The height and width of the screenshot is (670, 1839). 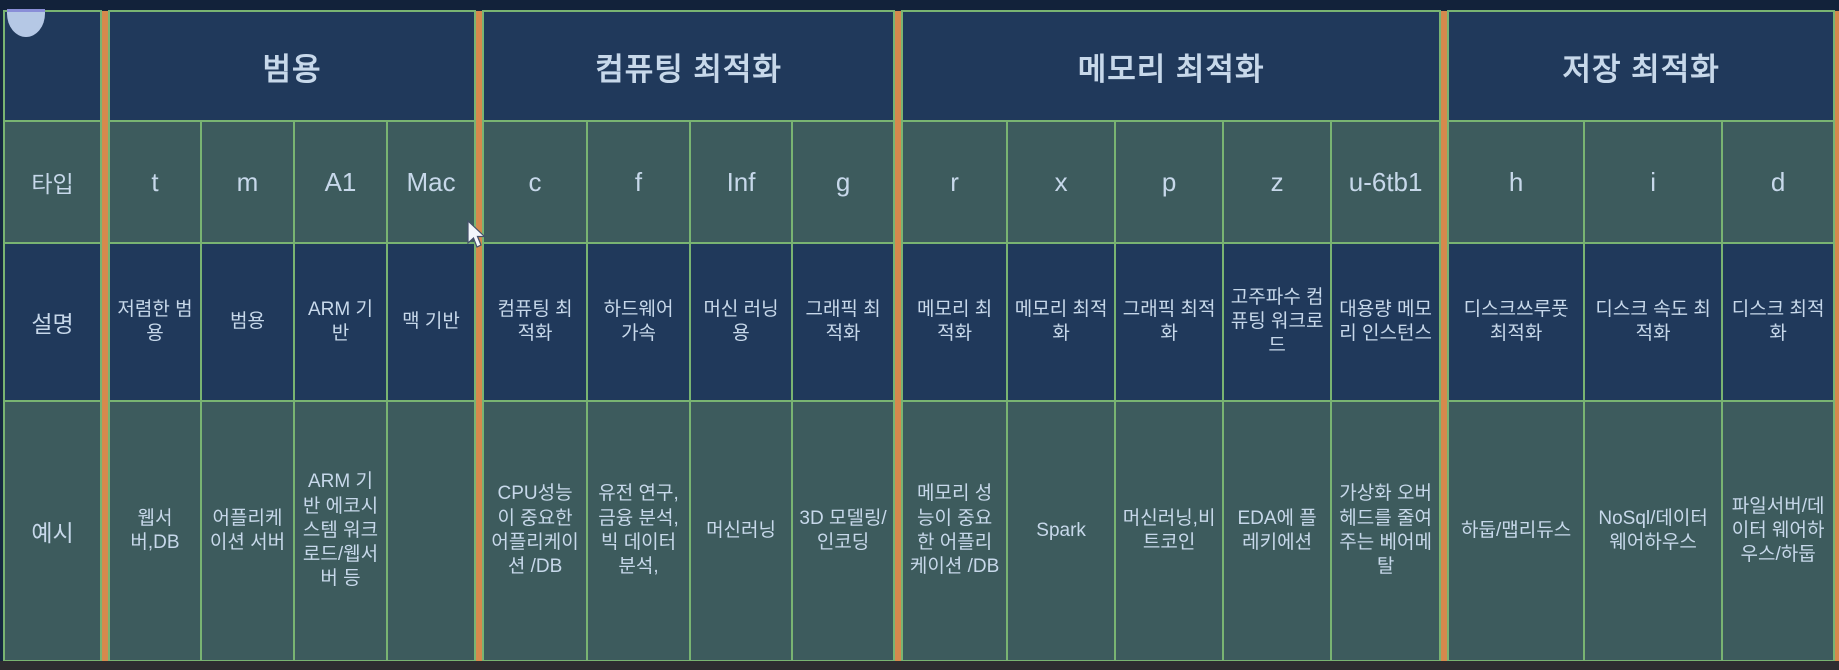 I want to click on type-cell-d: d, so click(x=1778, y=182).